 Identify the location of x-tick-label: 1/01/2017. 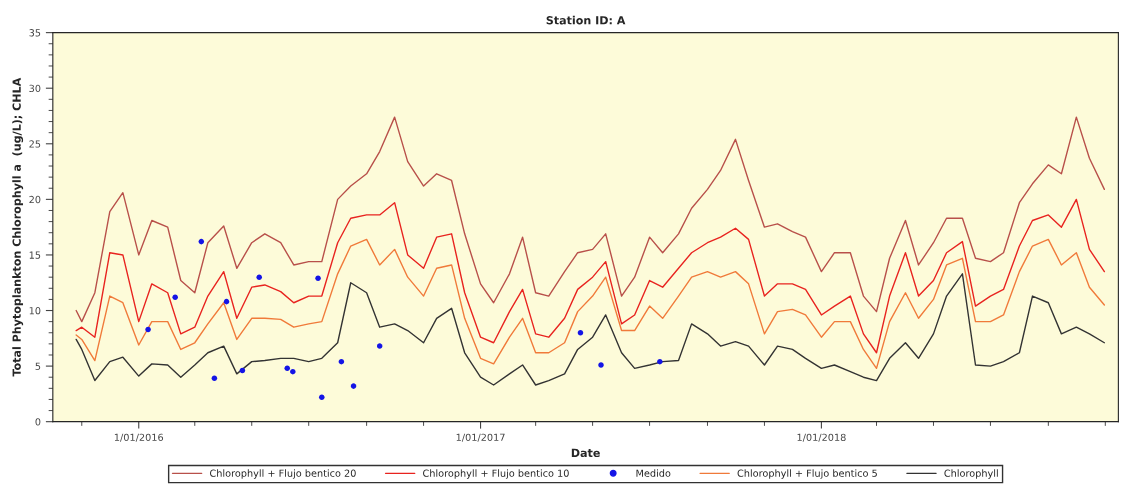
(480, 437).